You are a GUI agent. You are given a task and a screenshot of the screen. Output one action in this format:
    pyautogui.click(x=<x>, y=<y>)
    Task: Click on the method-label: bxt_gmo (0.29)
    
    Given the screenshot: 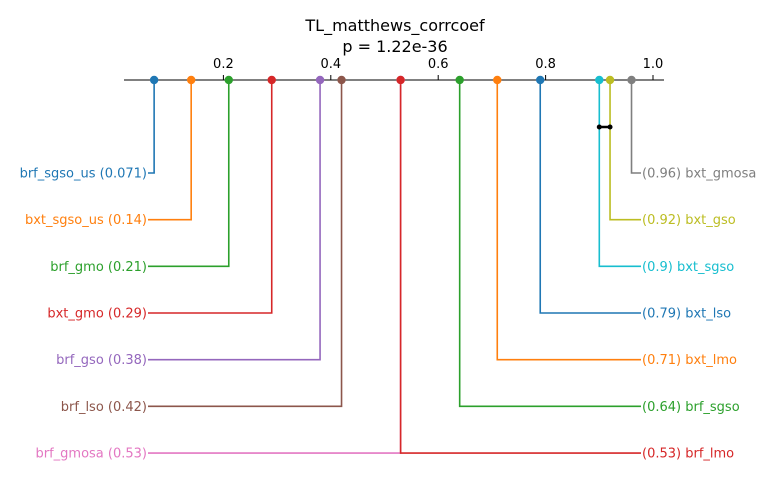 What is the action you would take?
    pyautogui.click(x=97, y=314)
    